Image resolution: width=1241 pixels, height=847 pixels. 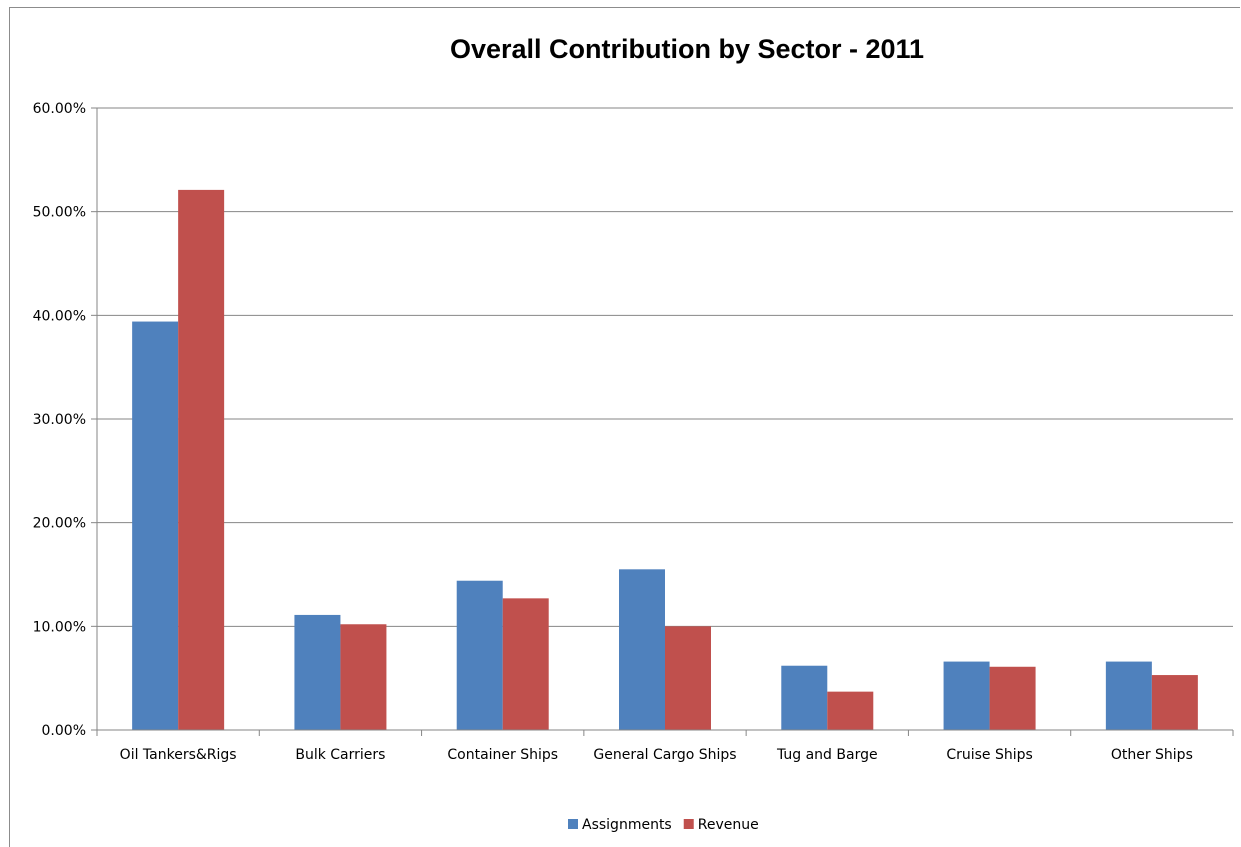 What do you see at coordinates (59, 524) in the screenshot?
I see `y-tick-label: 20.00%` at bounding box center [59, 524].